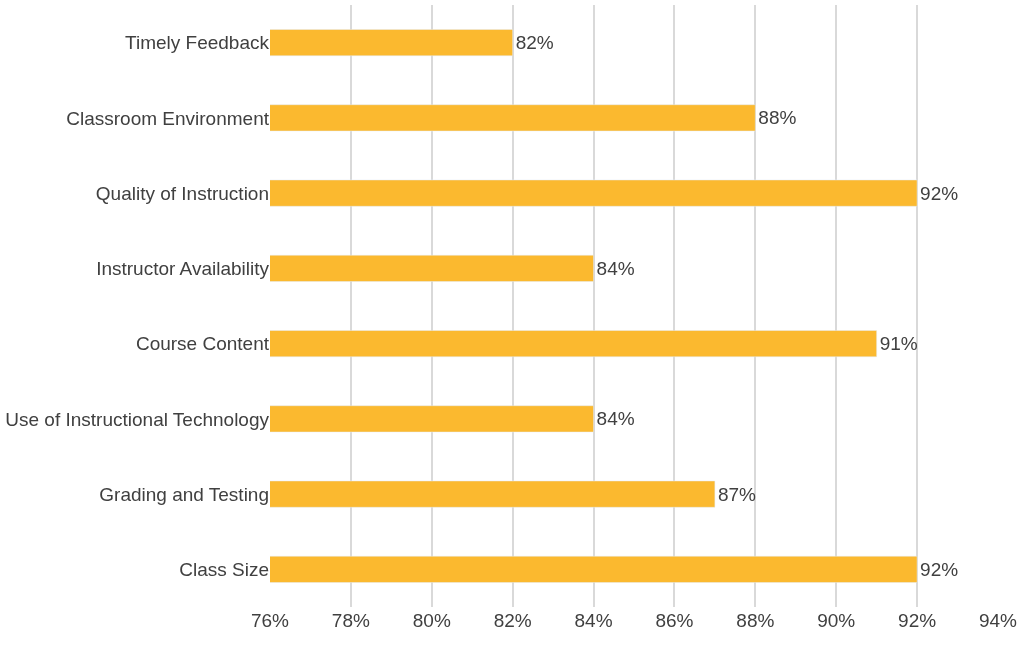 This screenshot has height=647, width=1028. Describe the element at coordinates (351, 620) in the screenshot. I see `x-tick-label: 78%` at that location.